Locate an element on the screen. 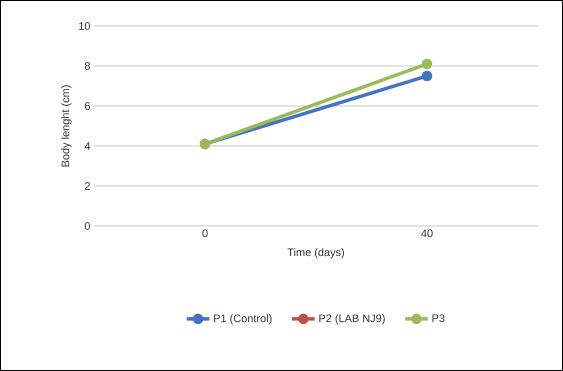 The width and height of the screenshot is (563, 371). y-axis-title: Body lenght (cm) is located at coordinates (66, 126).